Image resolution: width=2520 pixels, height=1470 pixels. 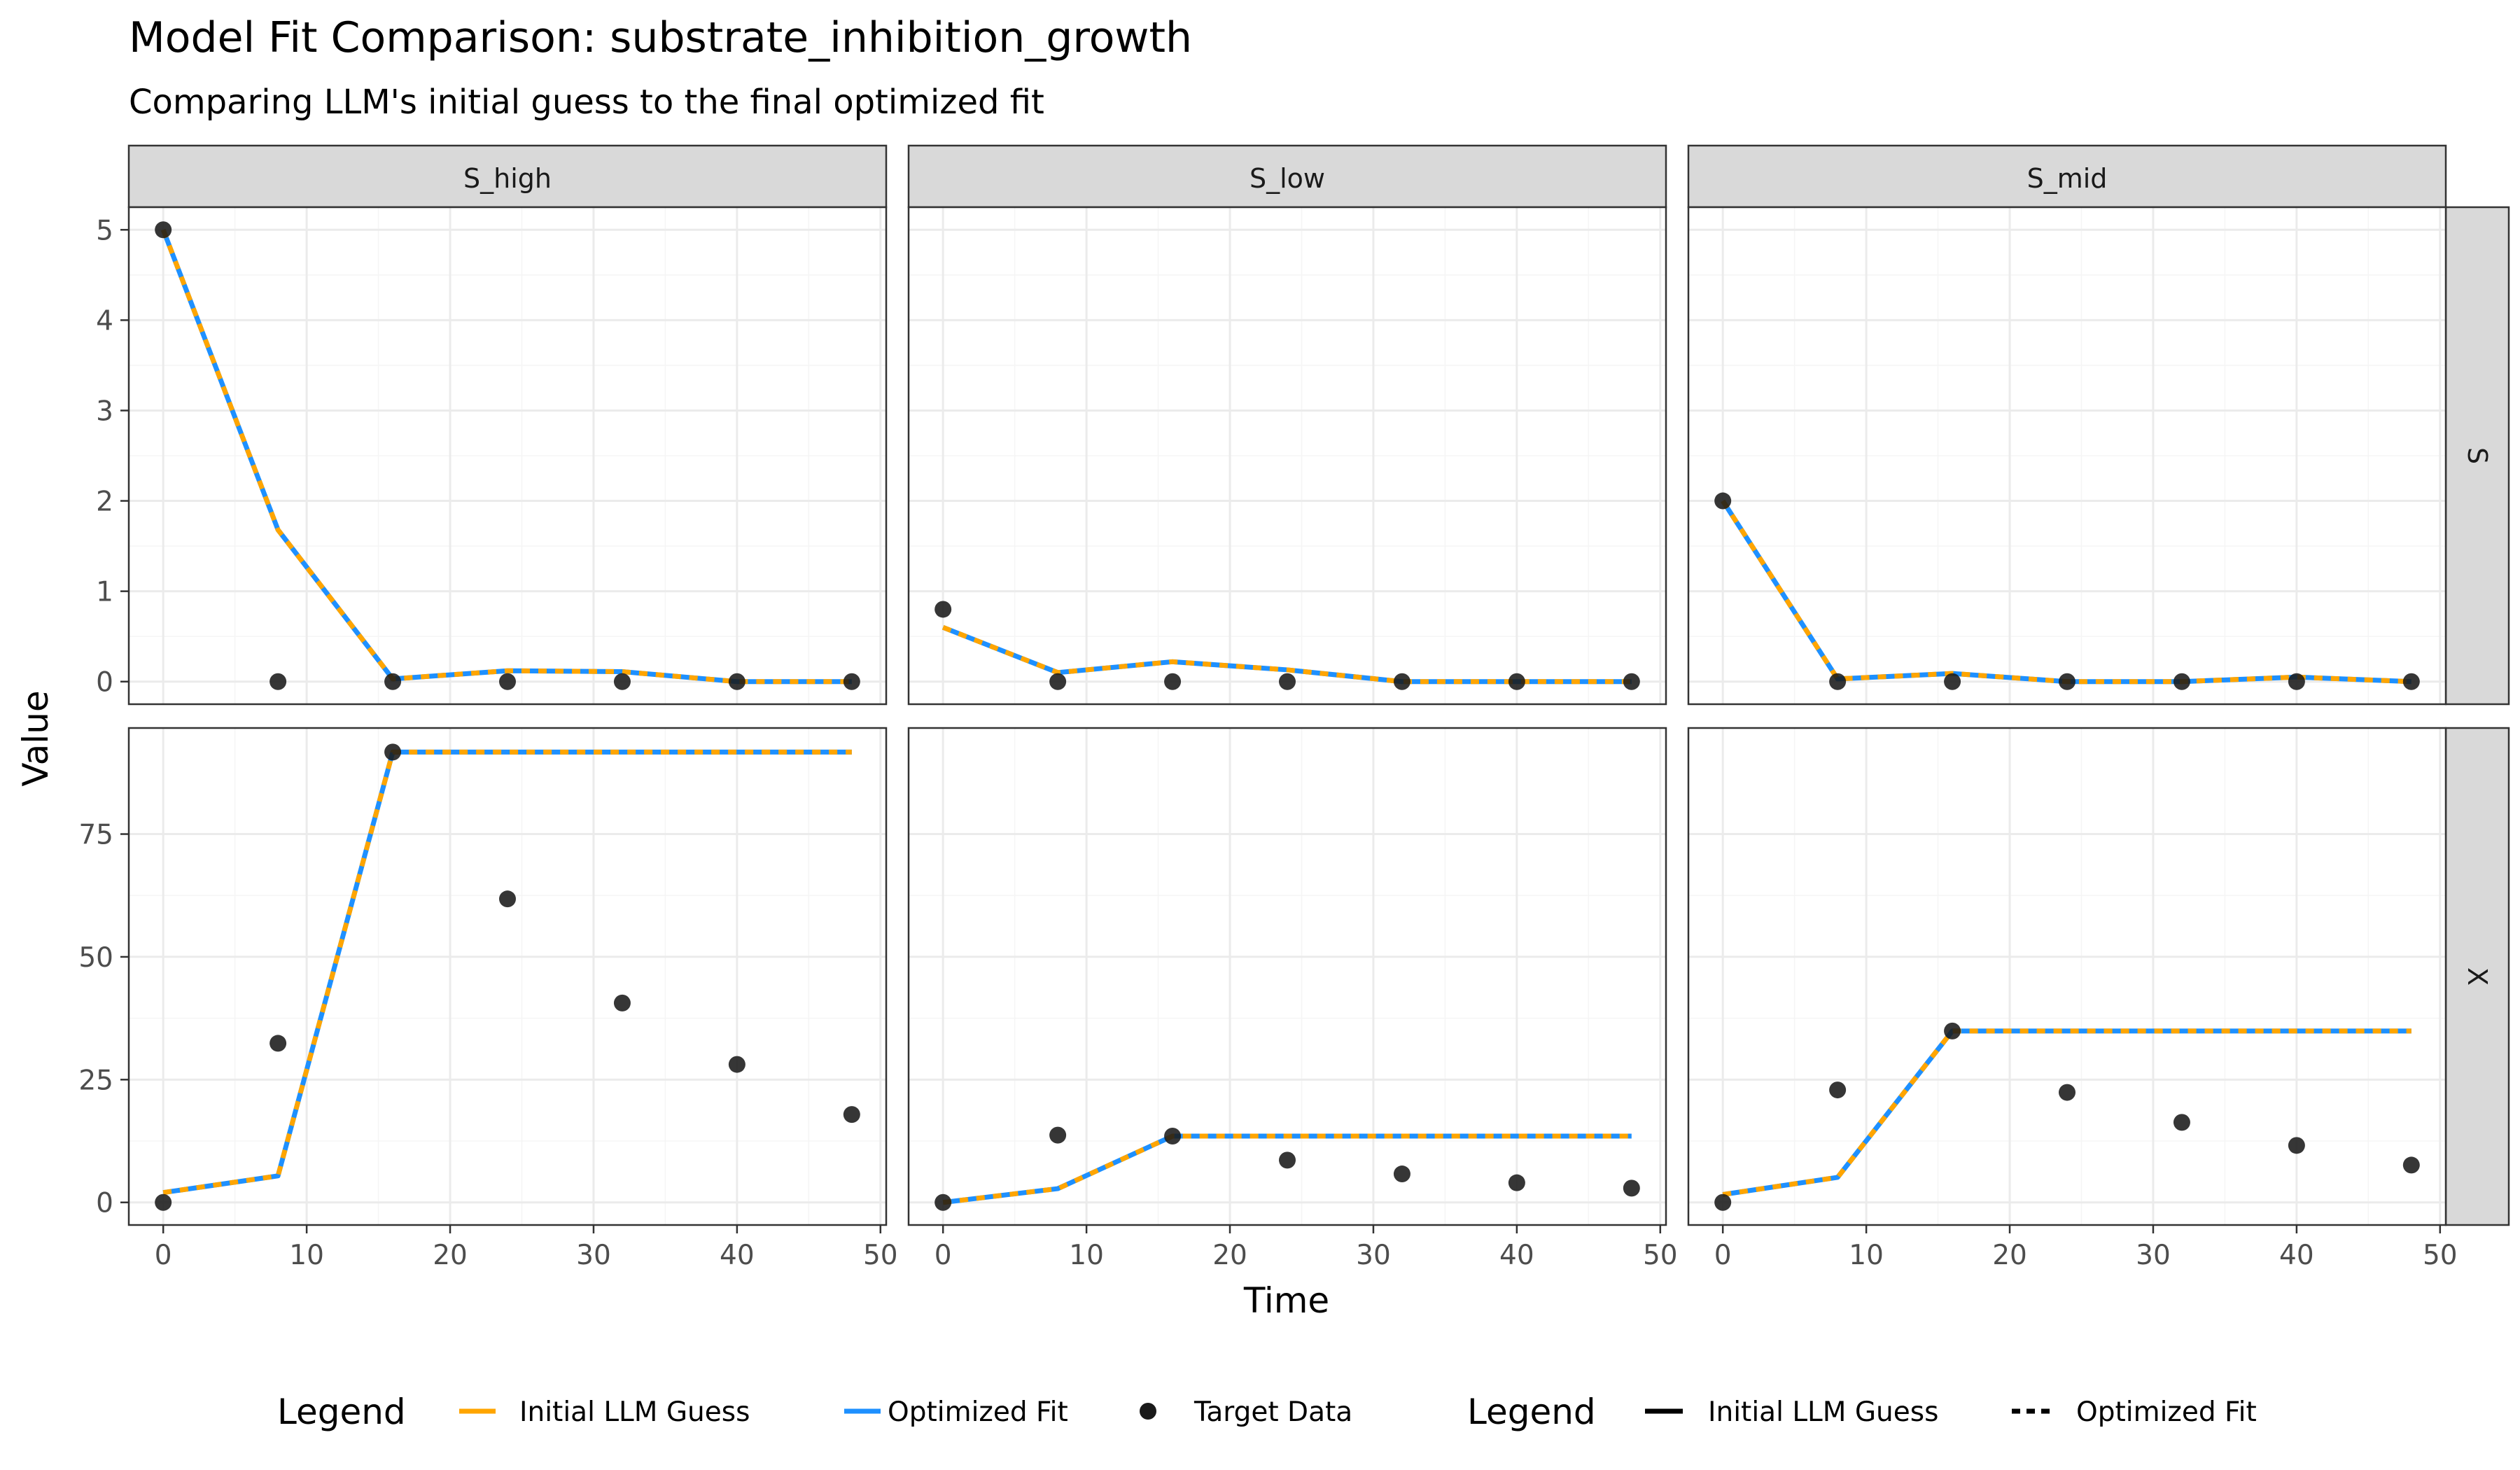 I want to click on y-tick-label: 75, so click(x=95, y=835).